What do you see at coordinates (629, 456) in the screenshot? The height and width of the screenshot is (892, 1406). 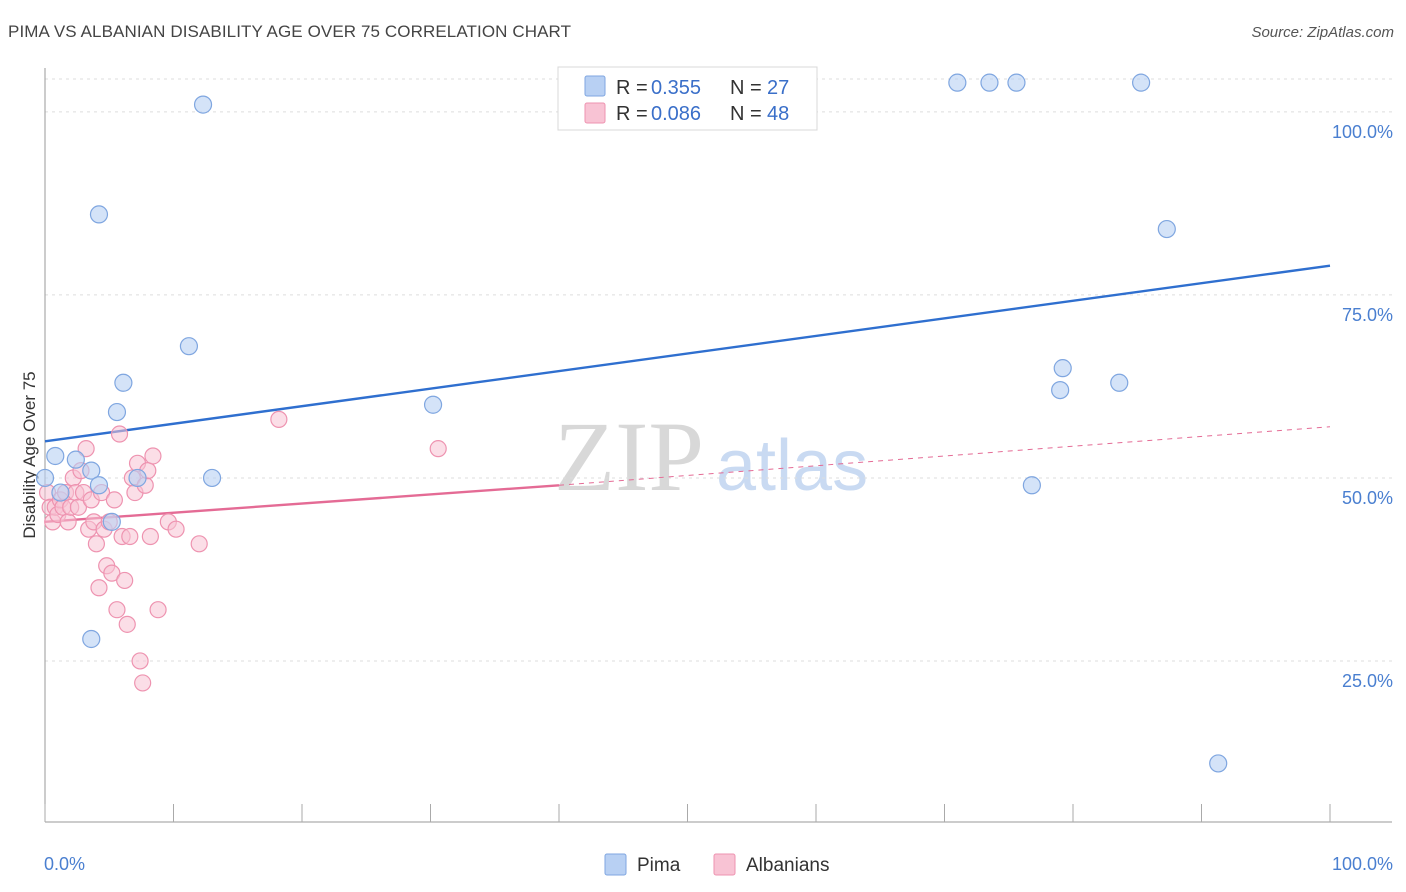 I see `watermark-zip: ZIP` at bounding box center [629, 456].